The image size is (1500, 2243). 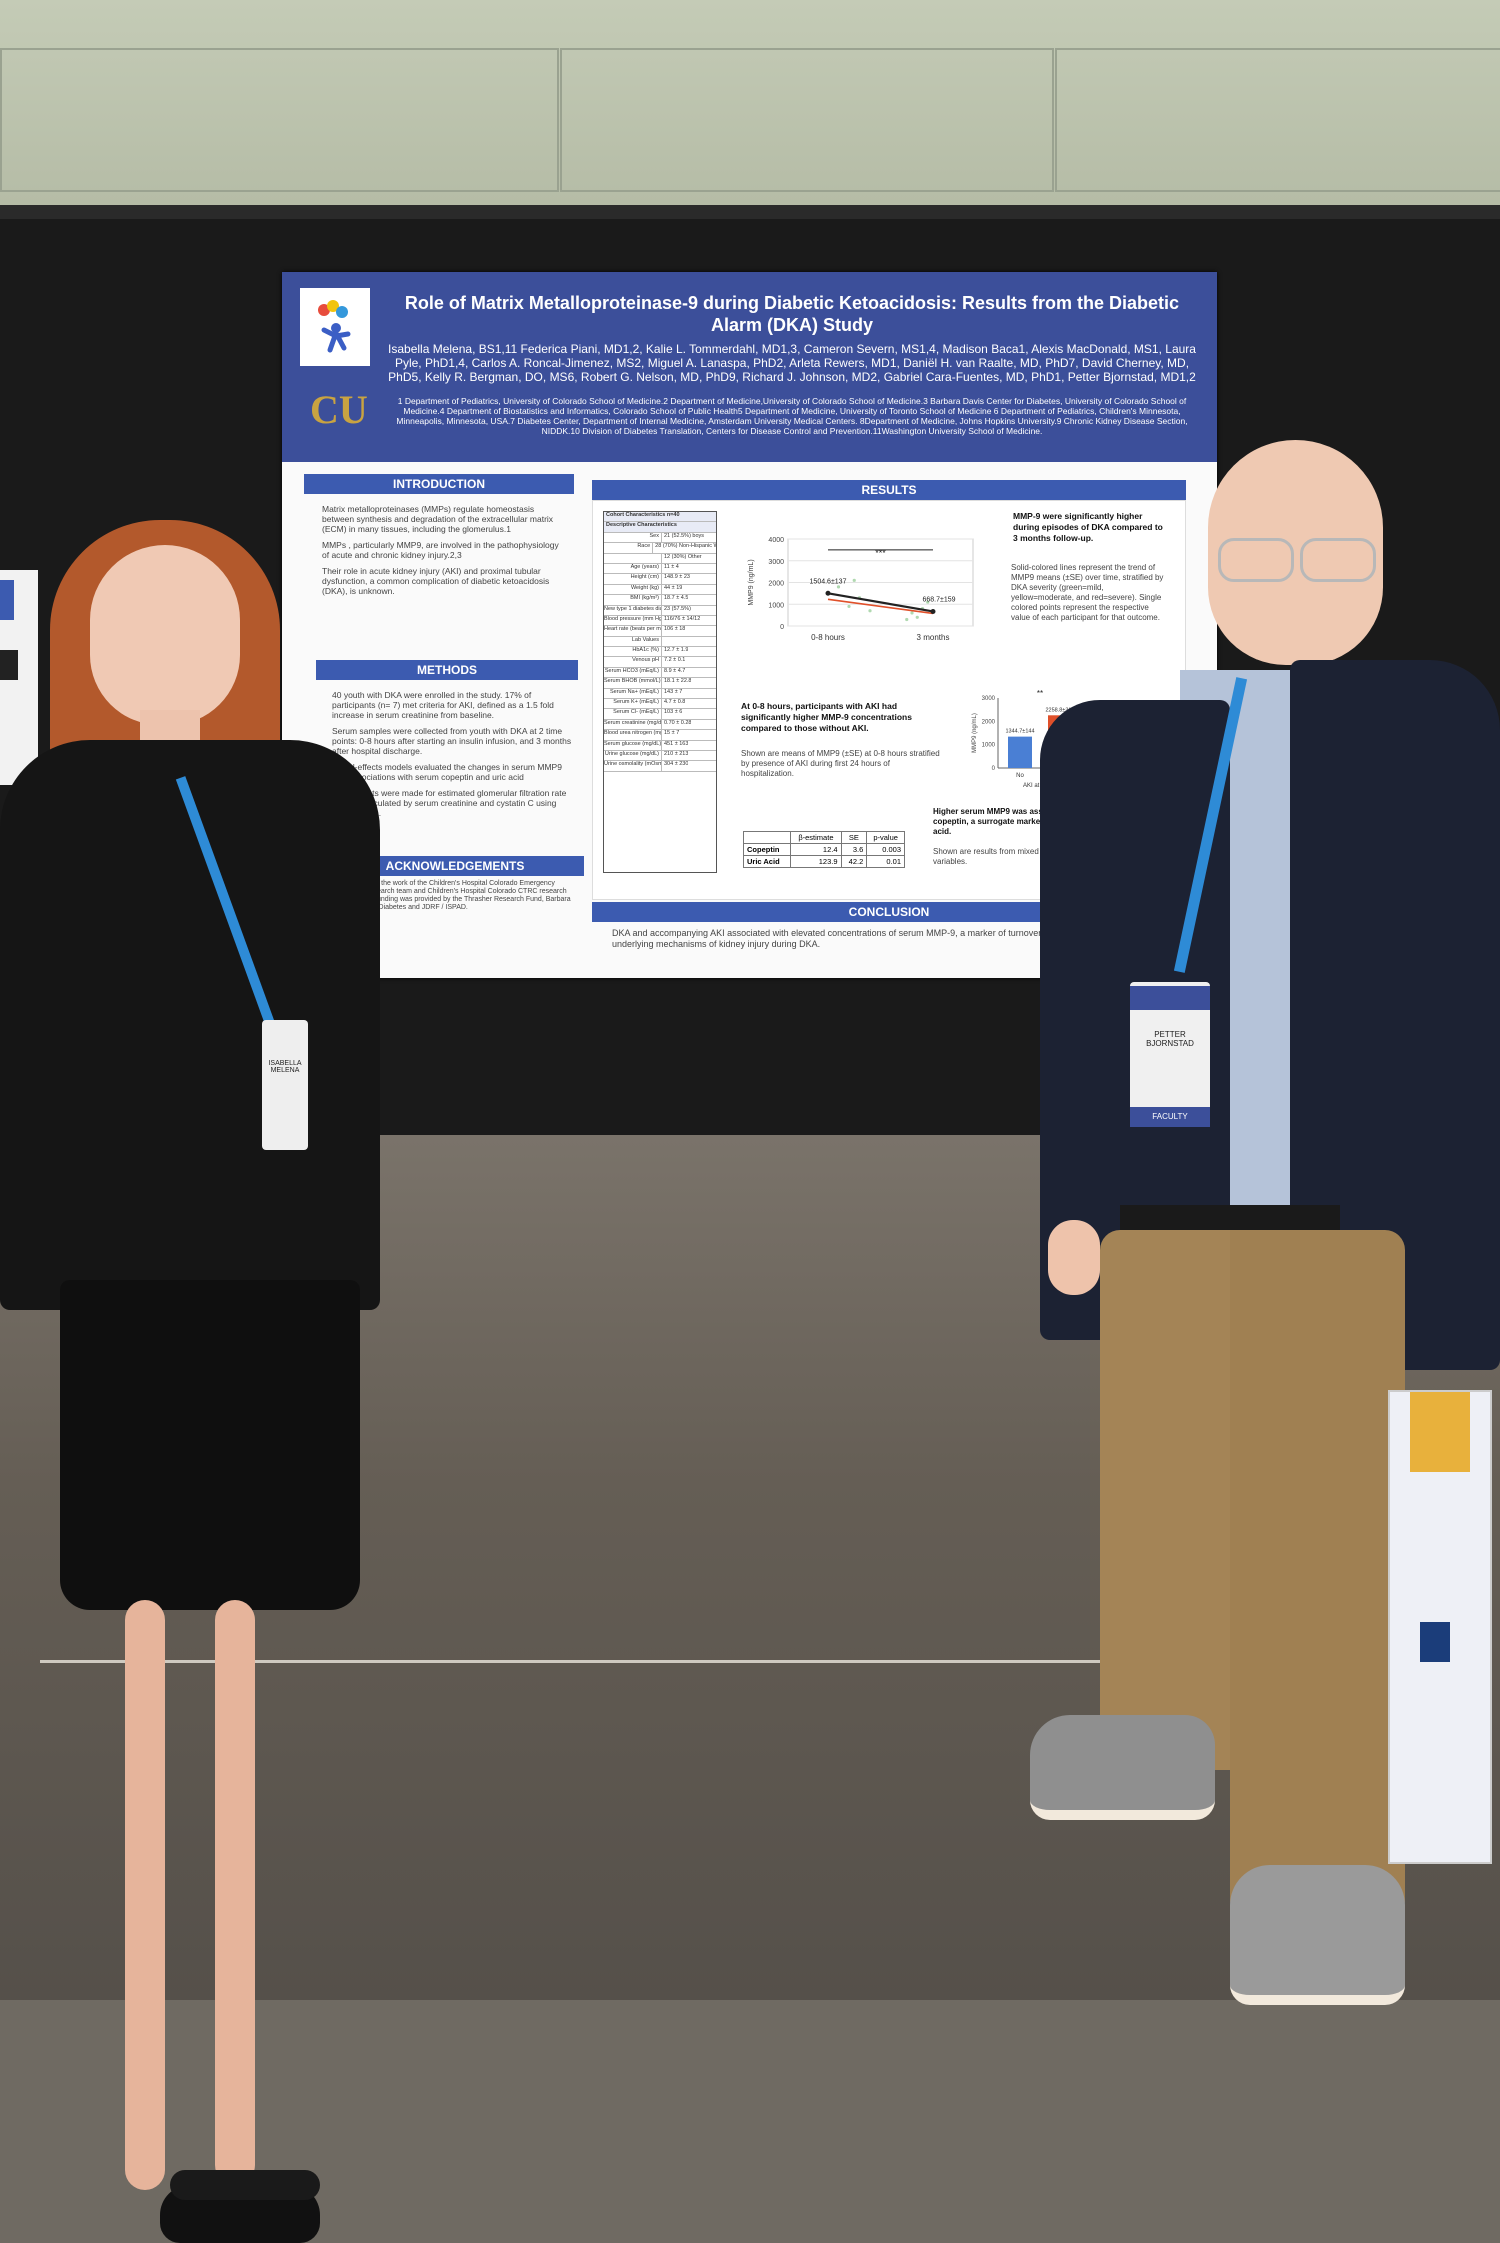 I want to click on cohort-row: Blood urea nitrogen (mg/dL)15 ± 7, so click(x=660, y=735).